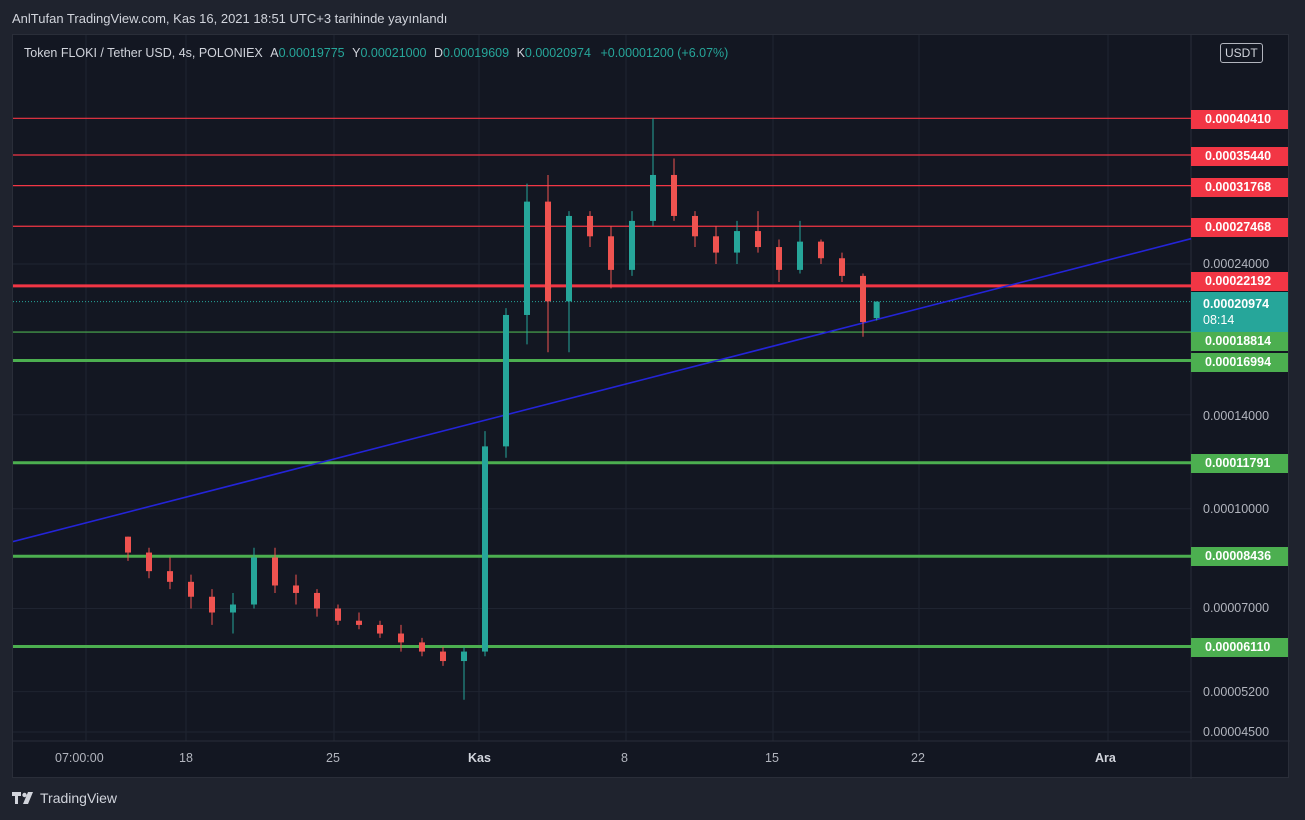 Image resolution: width=1305 pixels, height=820 pixels. I want to click on axis-tick-label: 0.00007000, so click(1236, 608).